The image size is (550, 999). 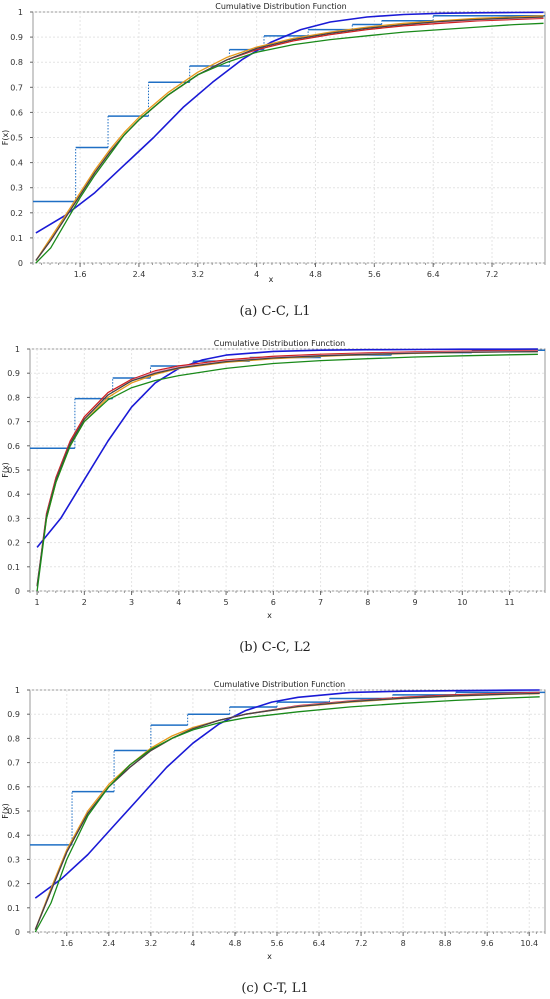 What do you see at coordinates (226, 602) in the screenshot?
I see `x-tick-label: 5` at bounding box center [226, 602].